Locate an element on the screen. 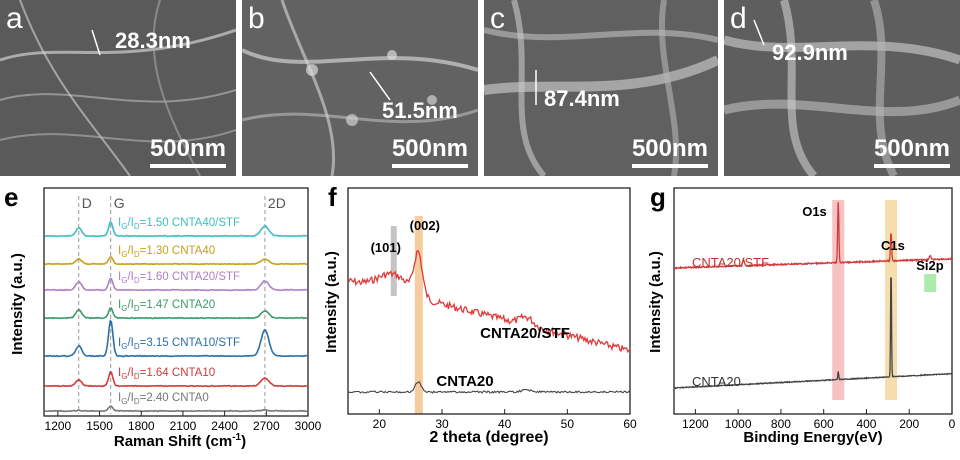  measurement-label: 51.5nm is located at coordinates (420, 110).